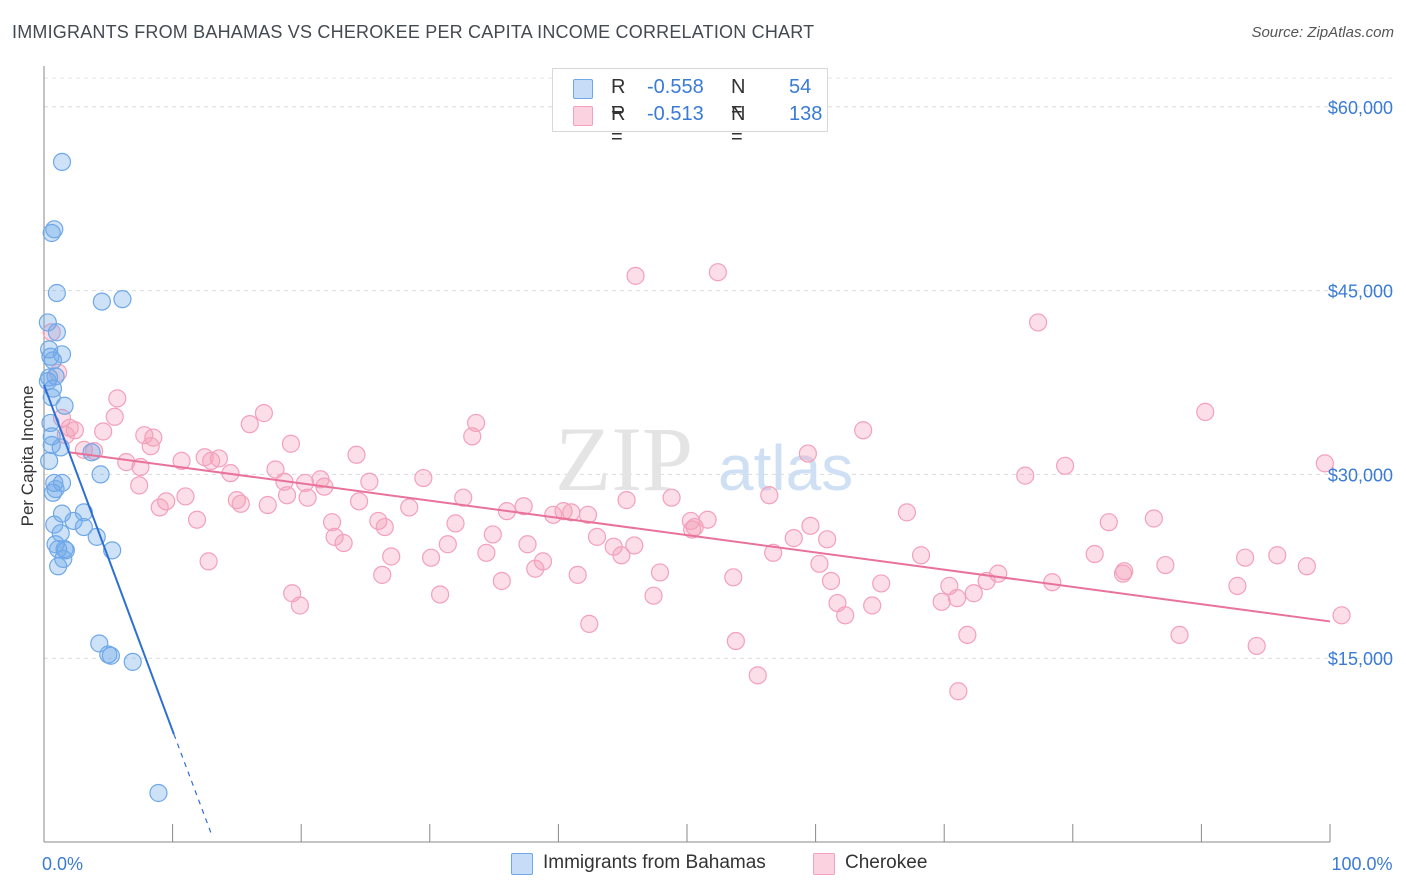 The image size is (1406, 892). What do you see at coordinates (785, 468) in the screenshot?
I see `watermark-atlas: atlas` at bounding box center [785, 468].